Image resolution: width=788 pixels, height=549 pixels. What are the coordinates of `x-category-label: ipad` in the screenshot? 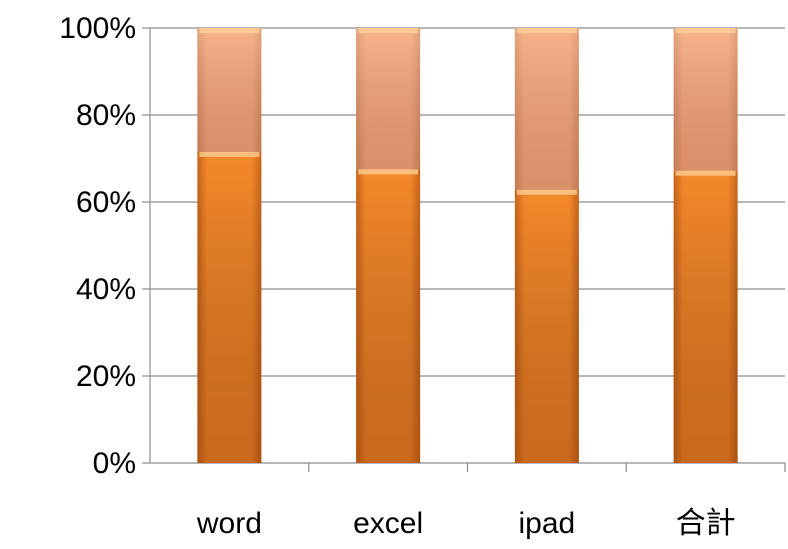 It's located at (547, 523).